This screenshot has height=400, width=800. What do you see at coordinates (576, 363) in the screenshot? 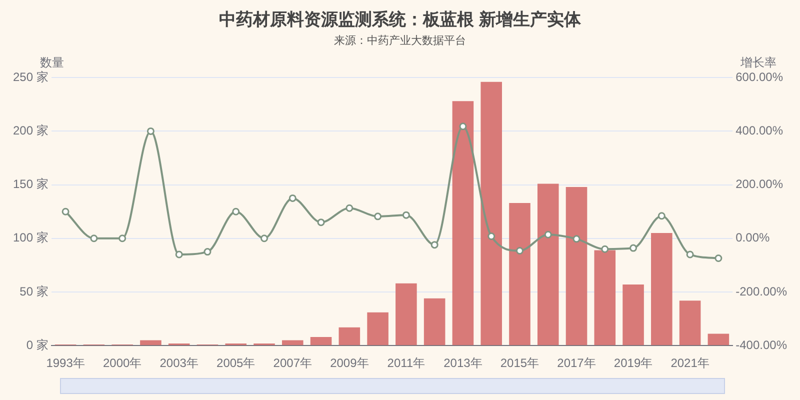
I see `x-tick-label: 2017年` at bounding box center [576, 363].